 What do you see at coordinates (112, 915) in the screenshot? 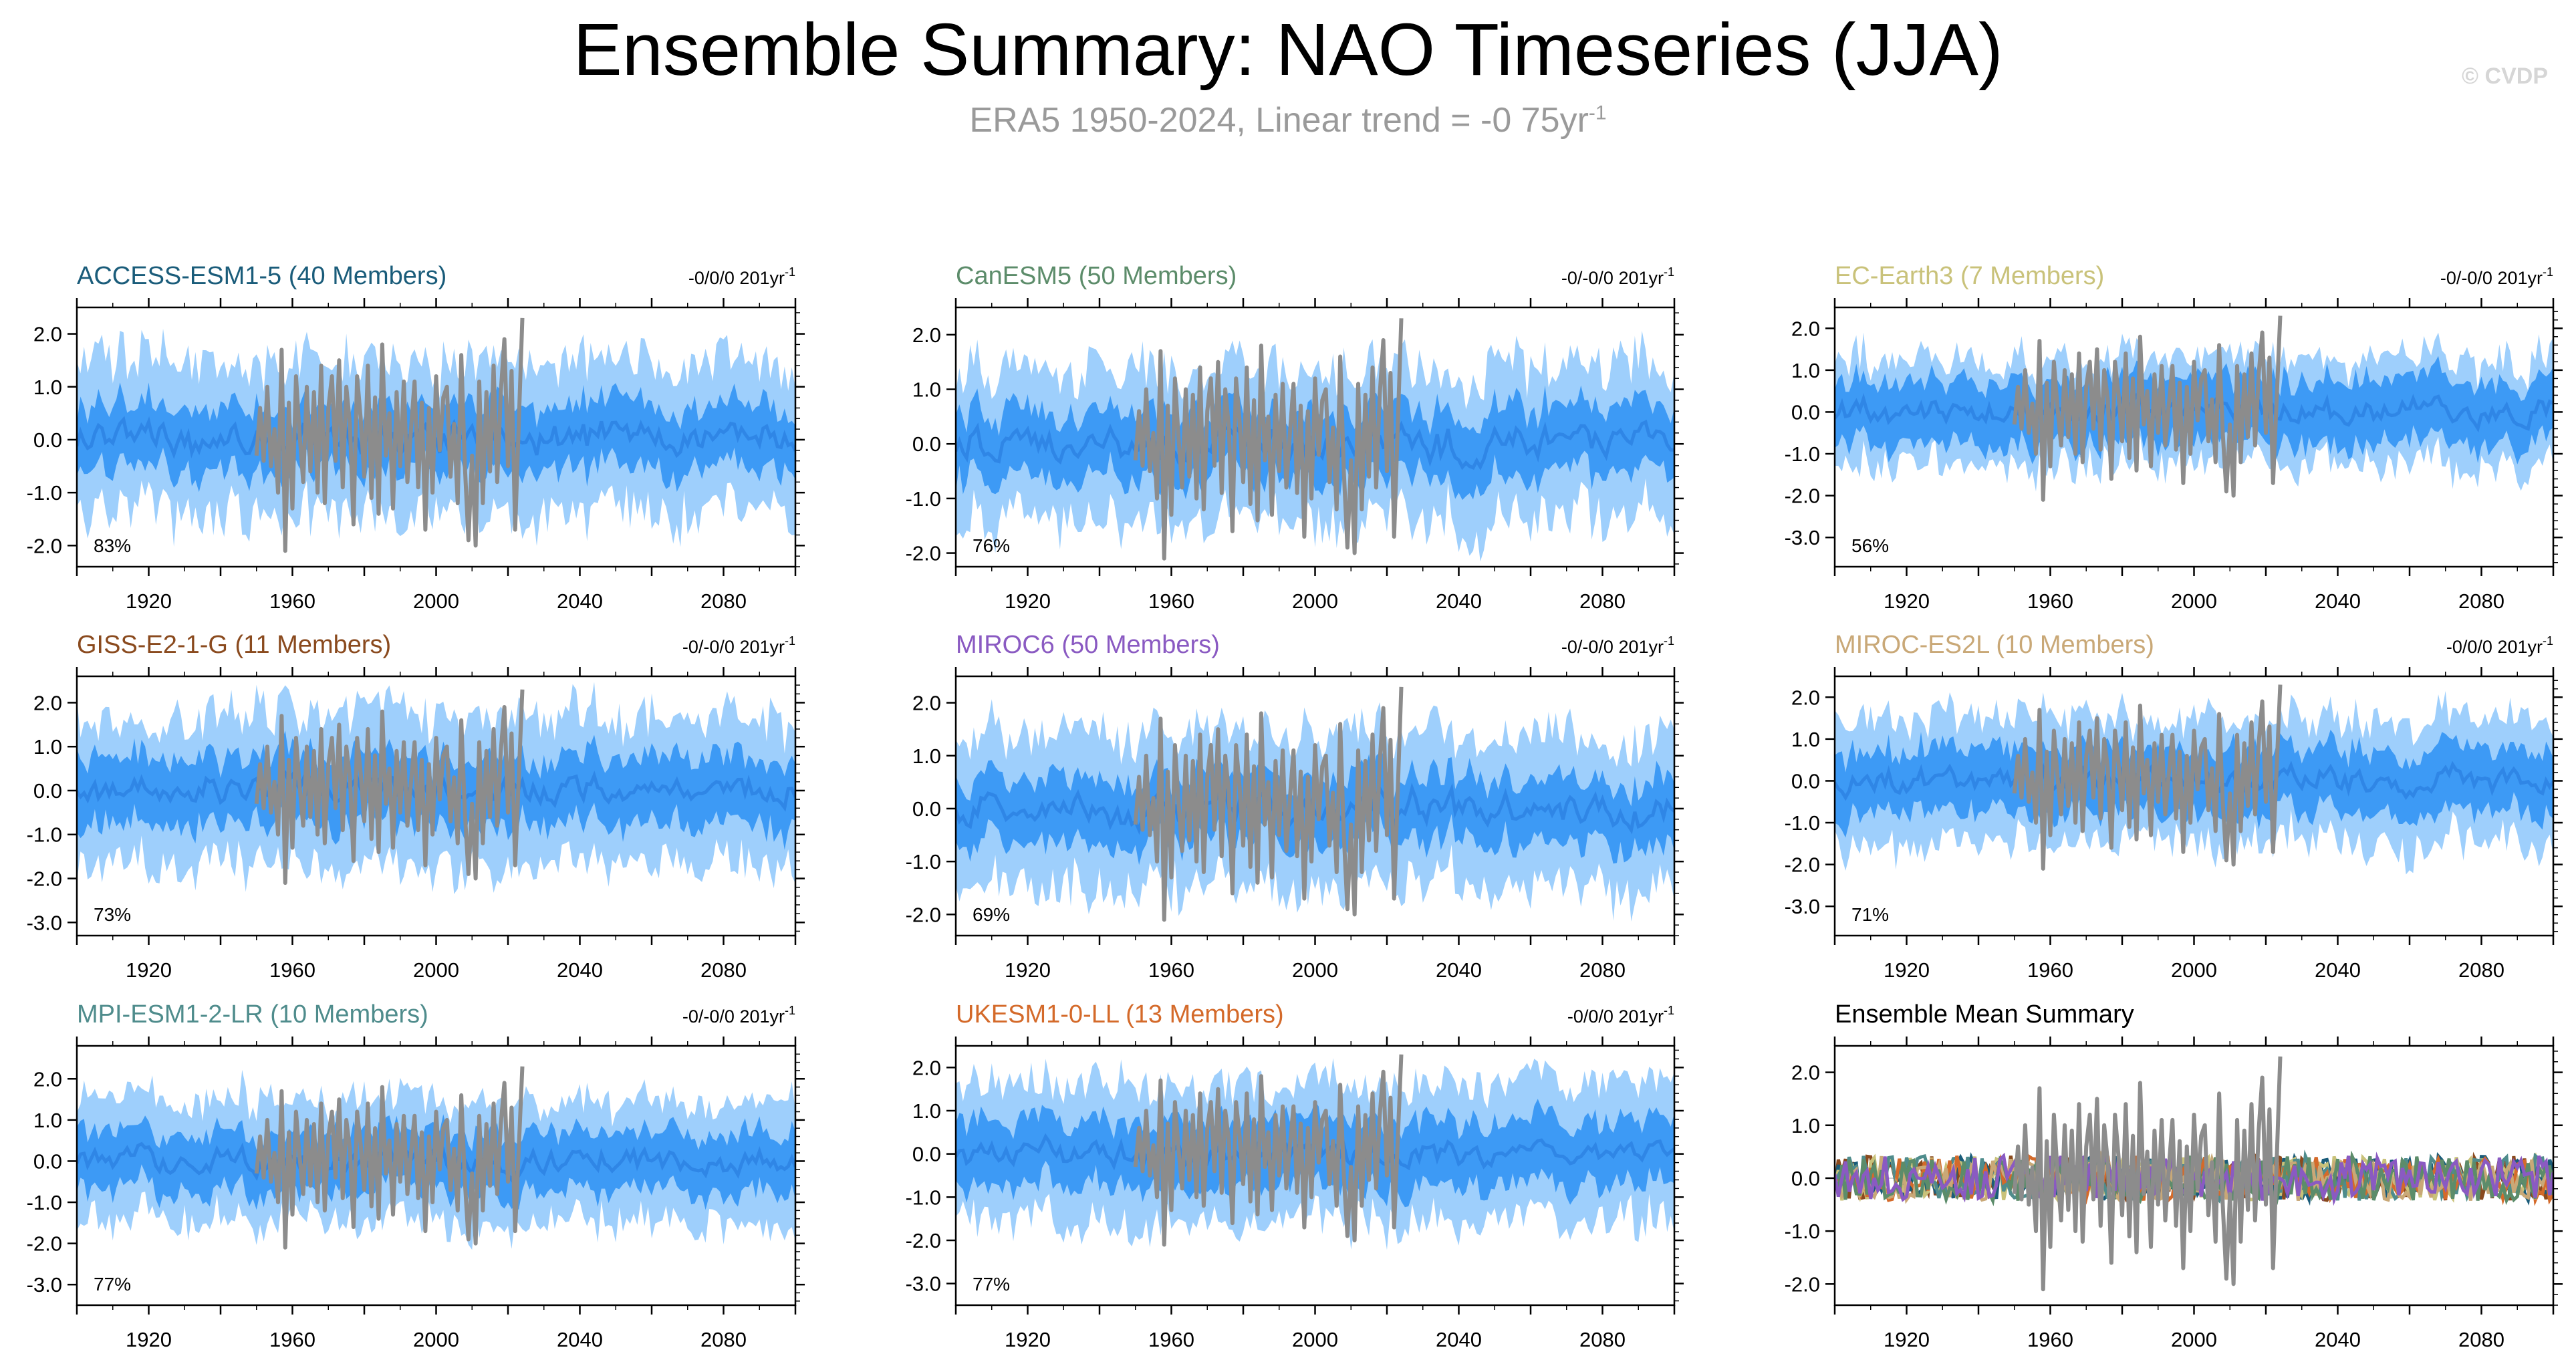
I see `percent-label: 73%` at bounding box center [112, 915].